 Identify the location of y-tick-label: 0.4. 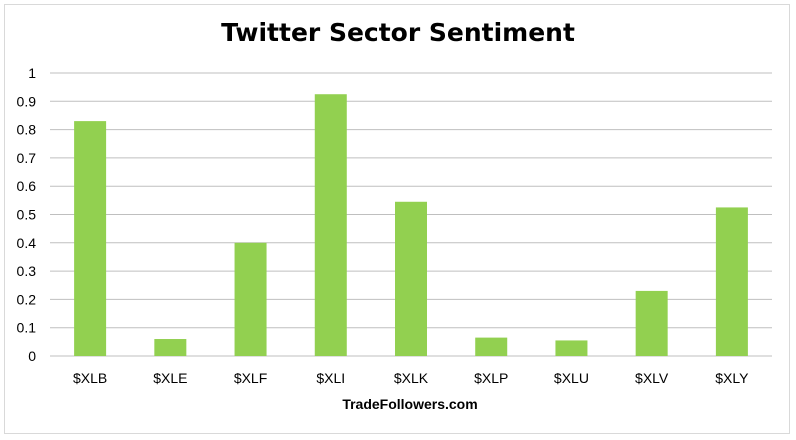
(27, 243).